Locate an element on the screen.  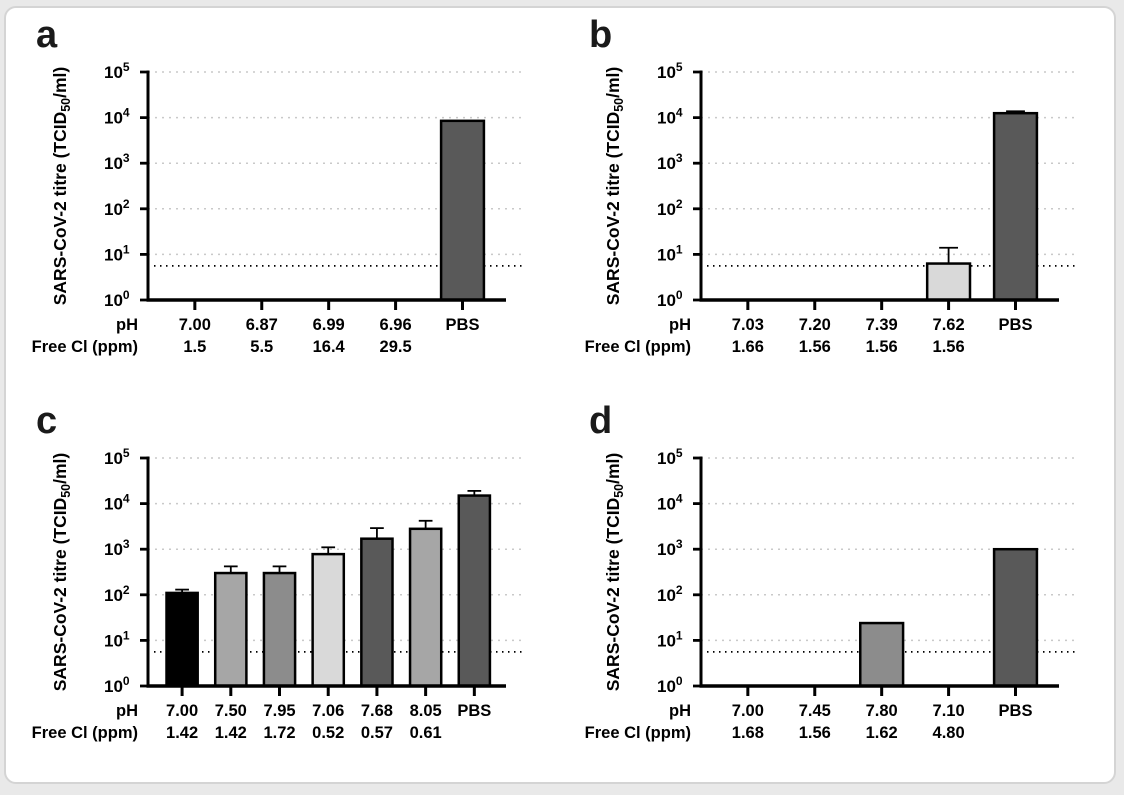
panel-label-b: b is located at coordinates (601, 35).